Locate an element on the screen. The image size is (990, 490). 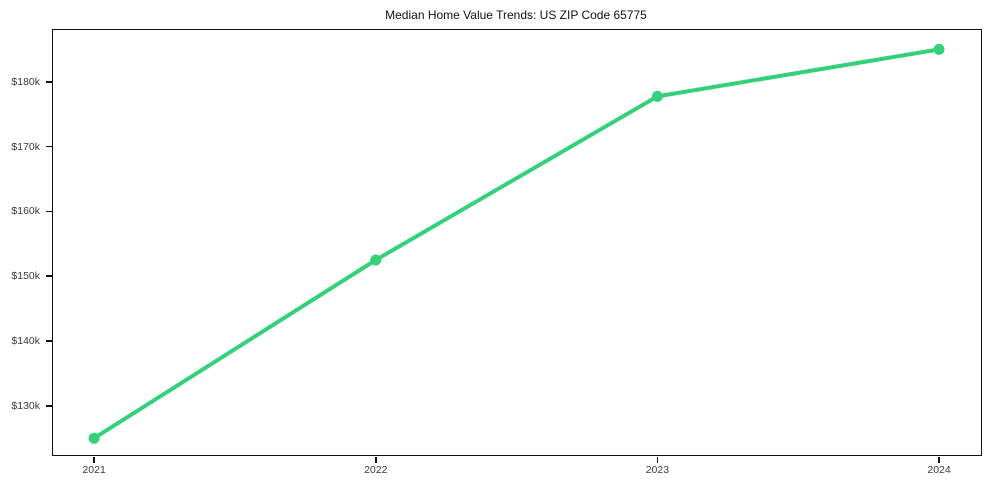
y-tick-label: $180k is located at coordinates (25, 81).